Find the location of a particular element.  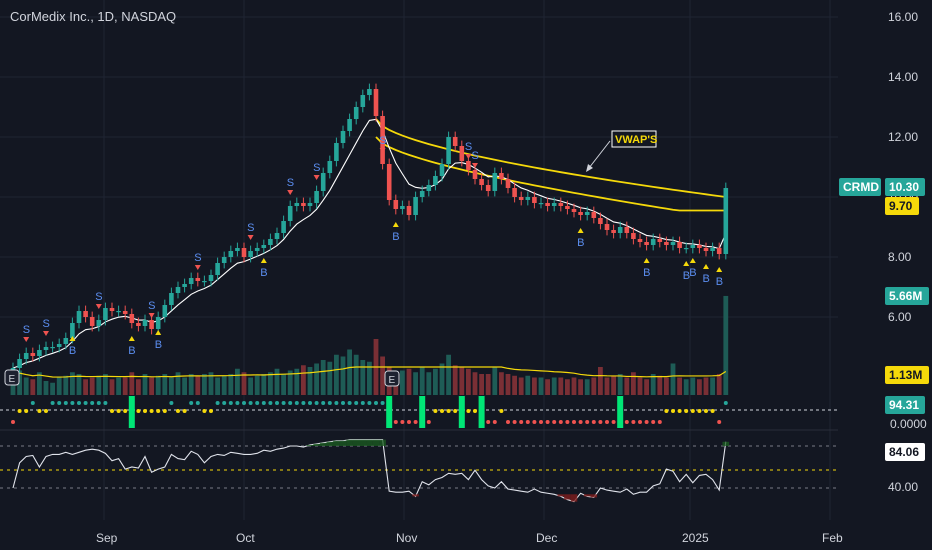

volume-ma-tag: 1.13M is located at coordinates (905, 375).